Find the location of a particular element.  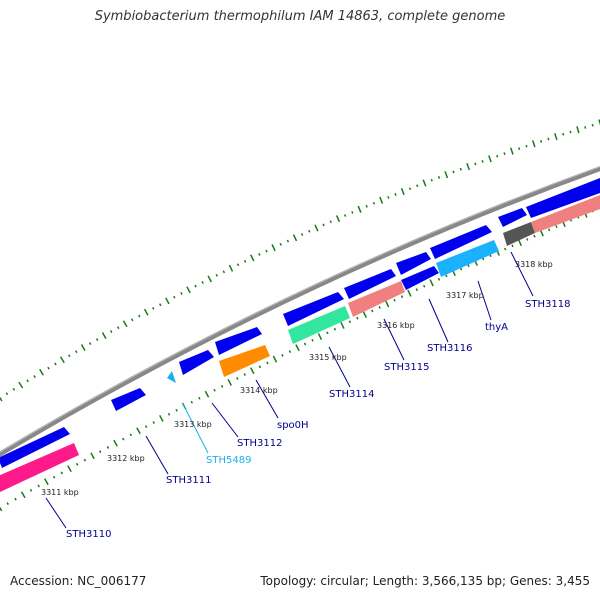

kbp-label-3316: 3316 kbp is located at coordinates (396, 325).